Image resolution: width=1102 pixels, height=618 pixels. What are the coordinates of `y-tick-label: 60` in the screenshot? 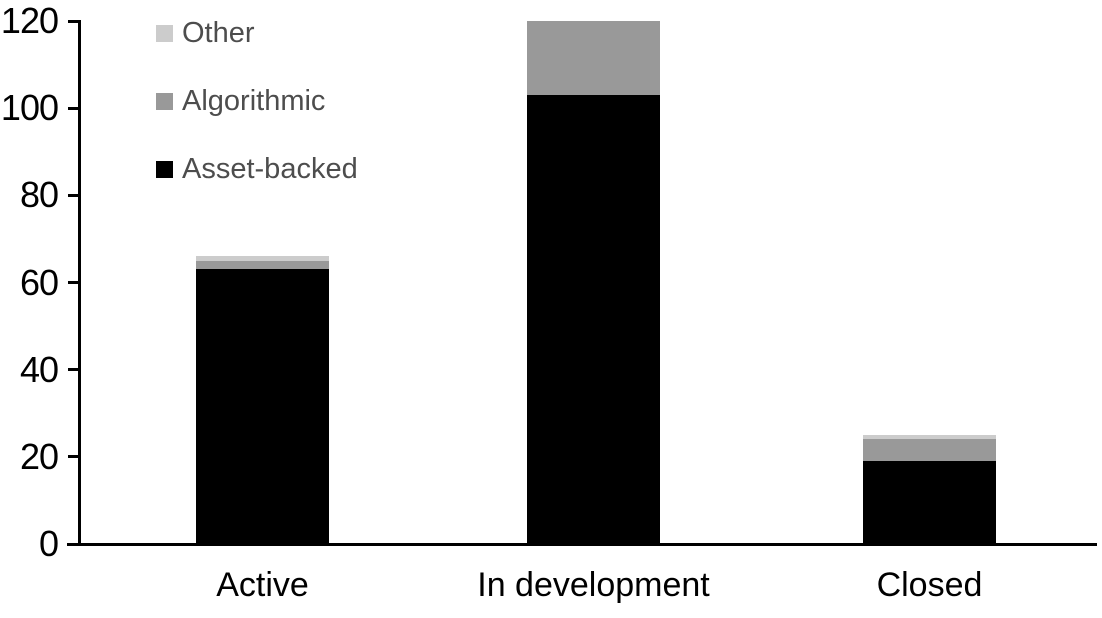 It's located at (39, 282).